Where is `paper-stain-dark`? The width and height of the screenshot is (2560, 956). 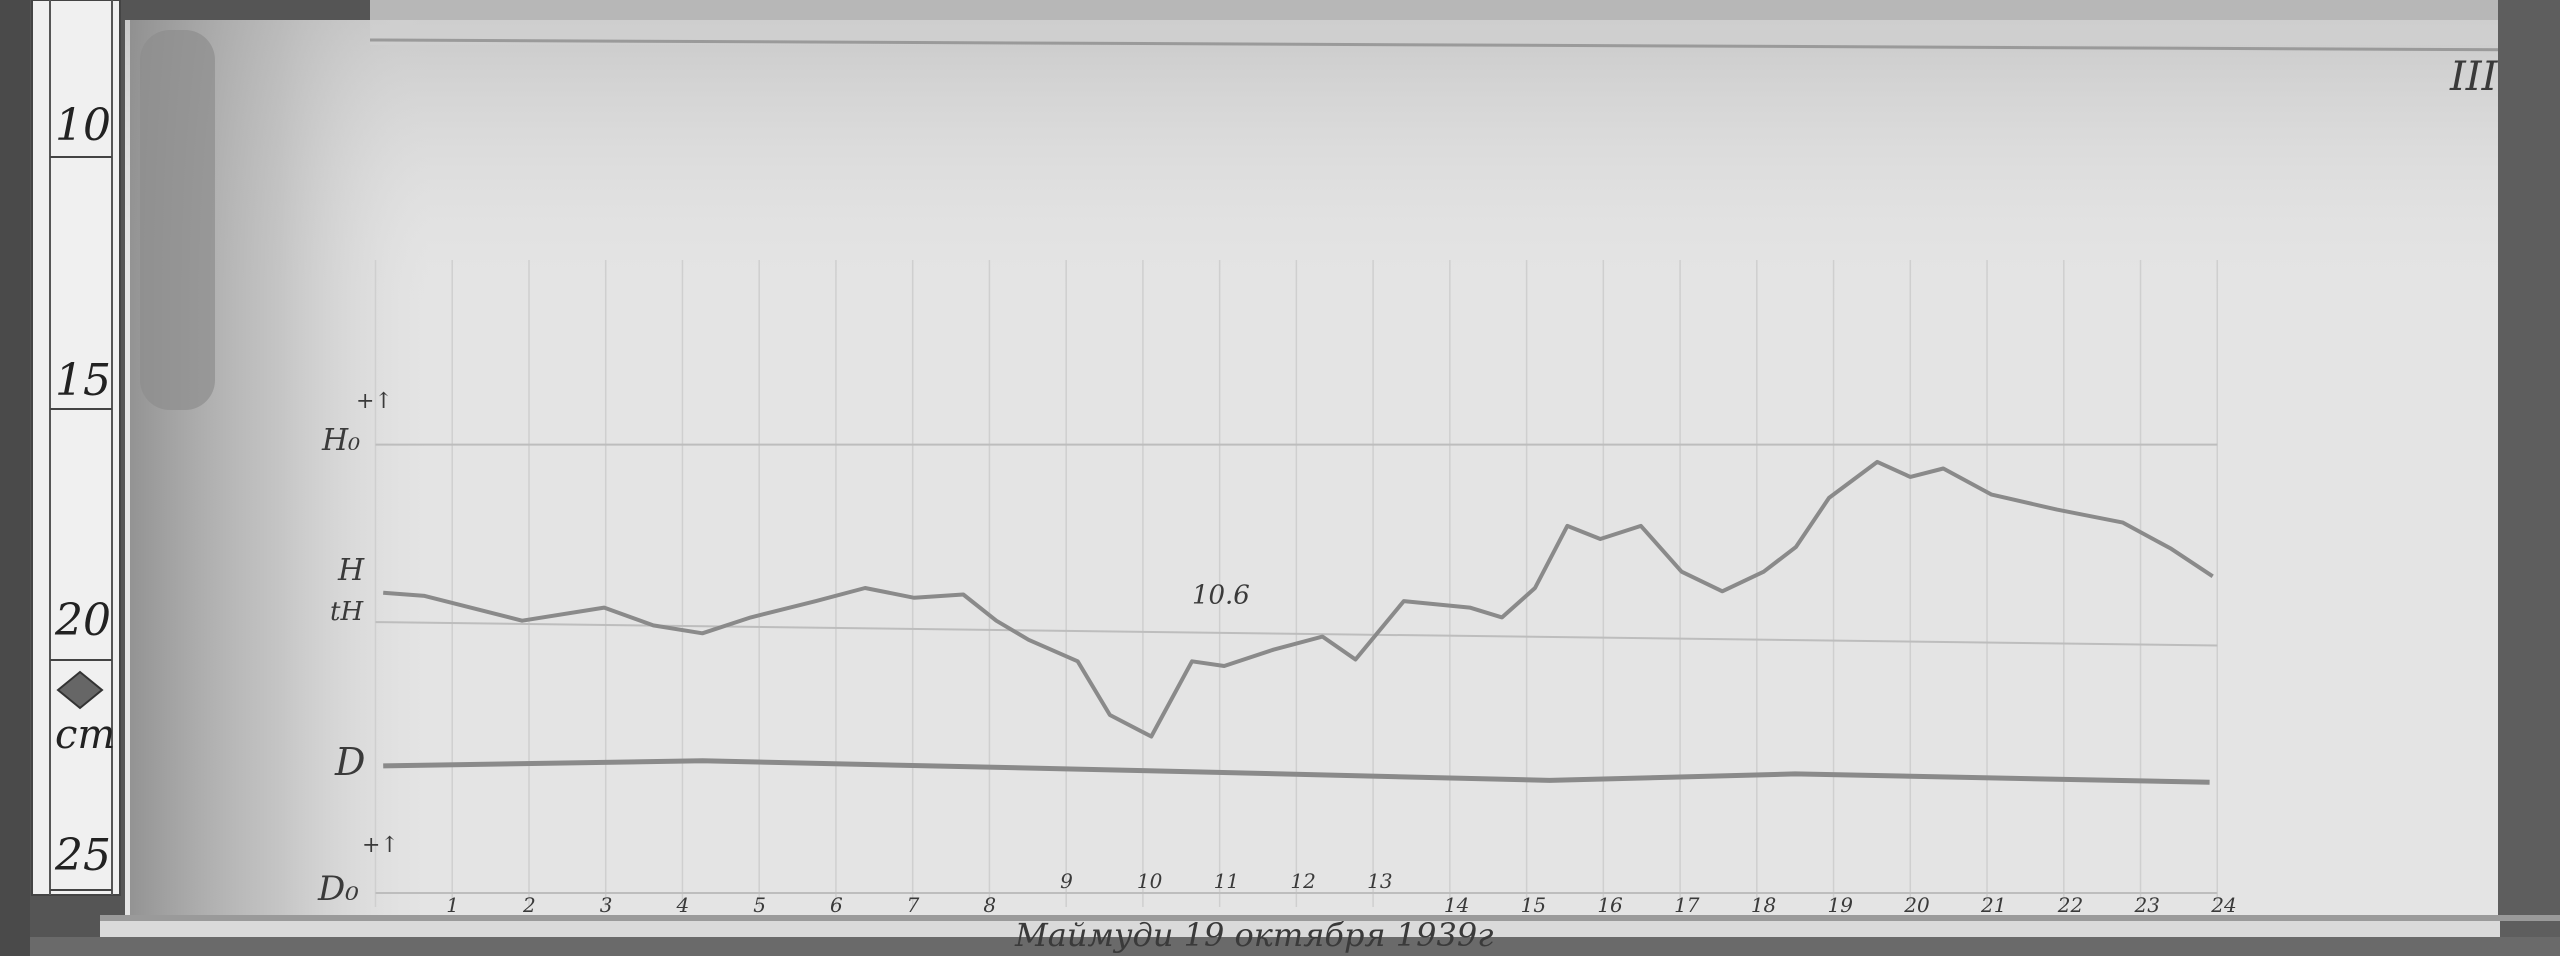
paper-stain-dark is located at coordinates (177, 220).